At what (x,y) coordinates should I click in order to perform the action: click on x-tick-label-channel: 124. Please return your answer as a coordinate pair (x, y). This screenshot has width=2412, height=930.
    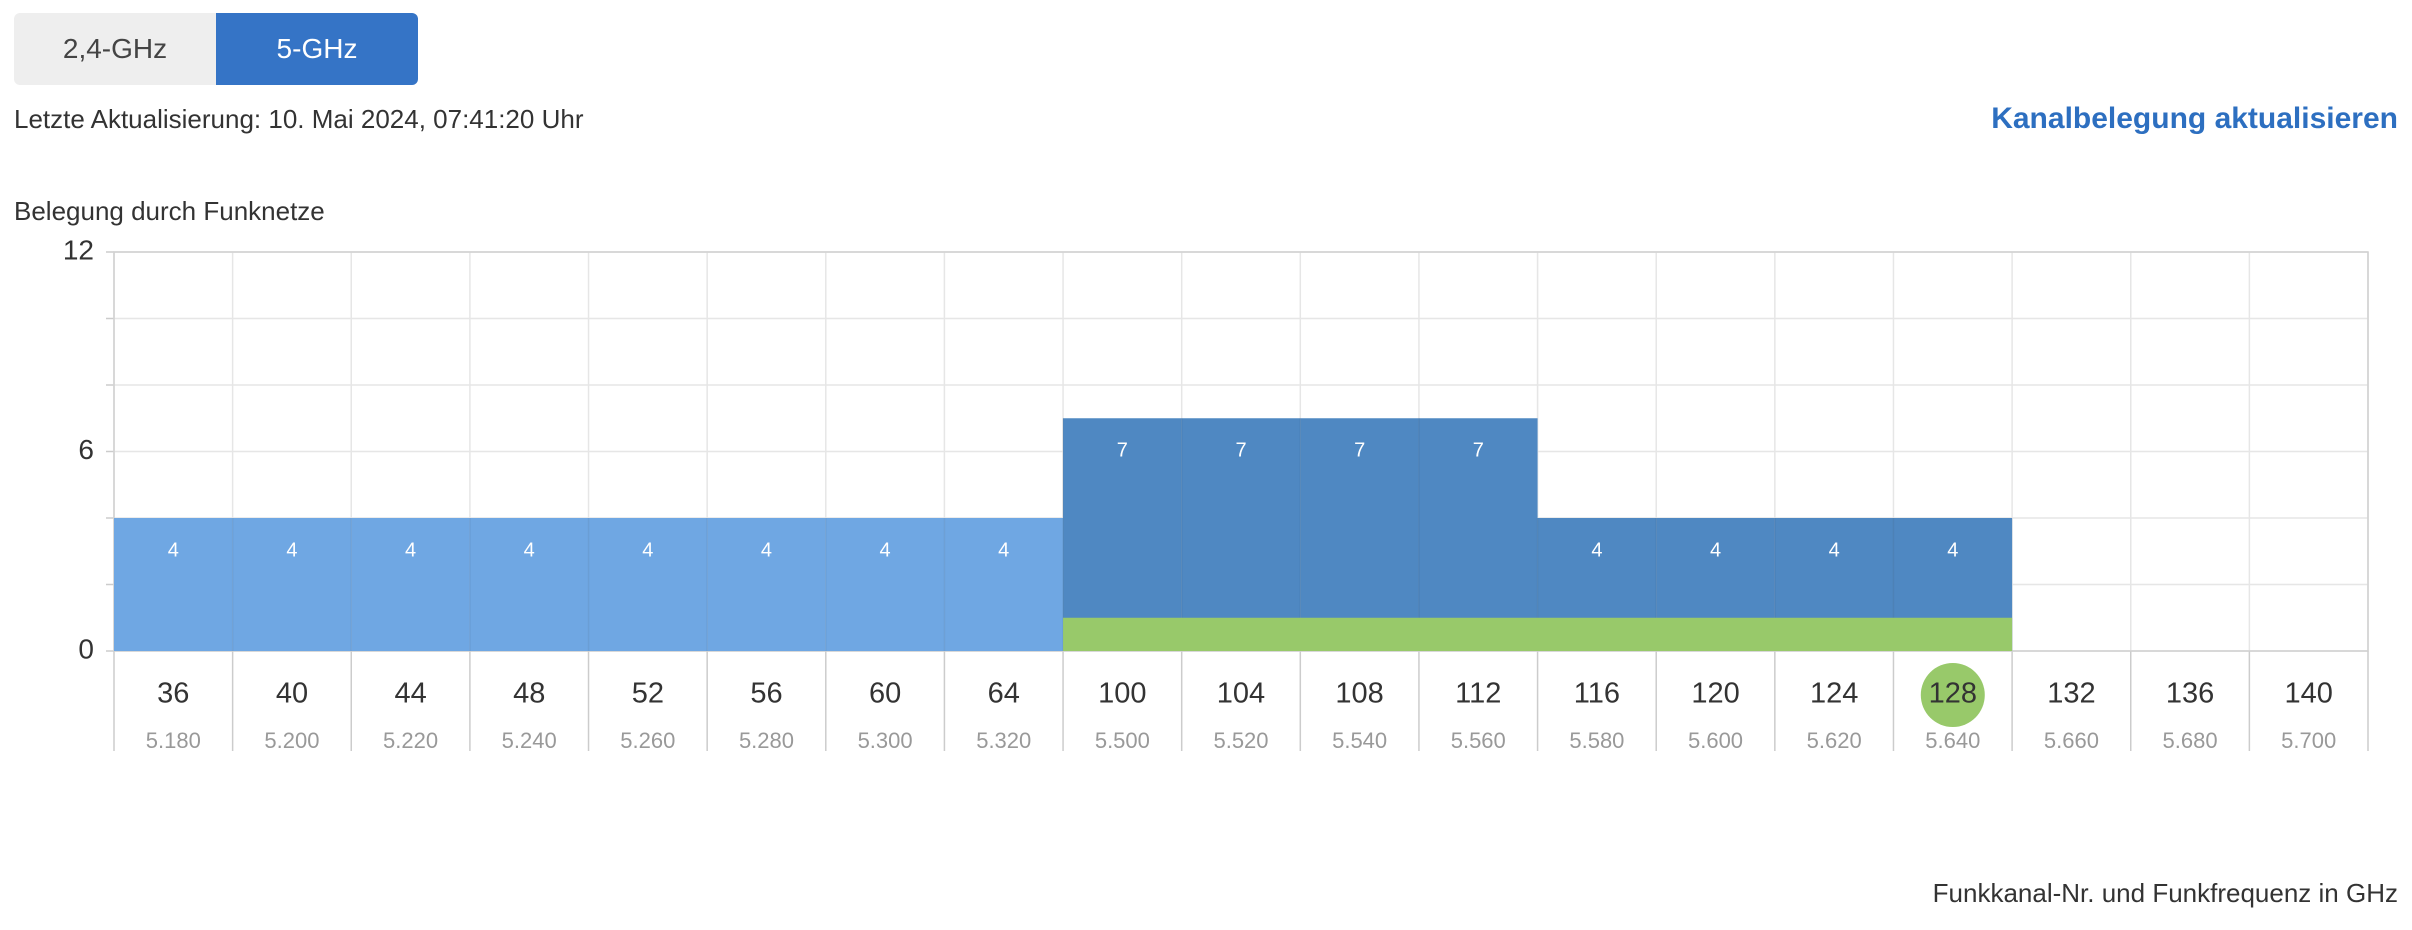
    Looking at the image, I should click on (1834, 694).